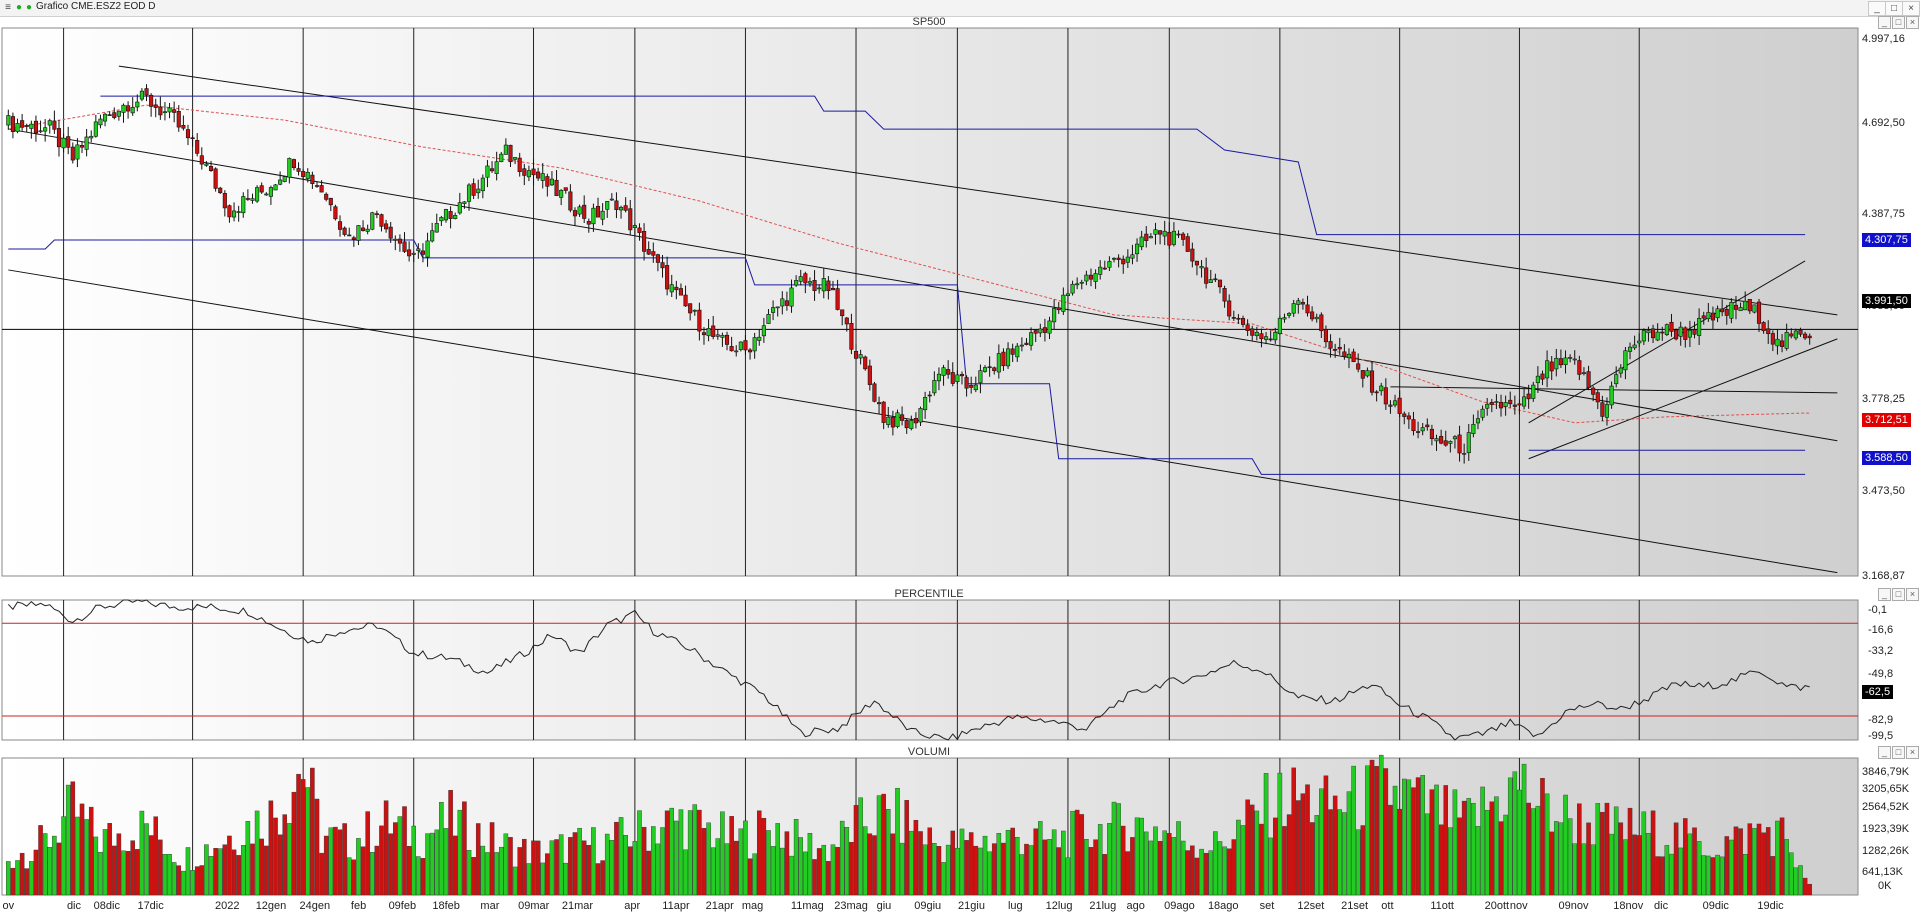 The image size is (1920, 916). What do you see at coordinates (8, 7) in the screenshot?
I see `menu-icon: ≡` at bounding box center [8, 7].